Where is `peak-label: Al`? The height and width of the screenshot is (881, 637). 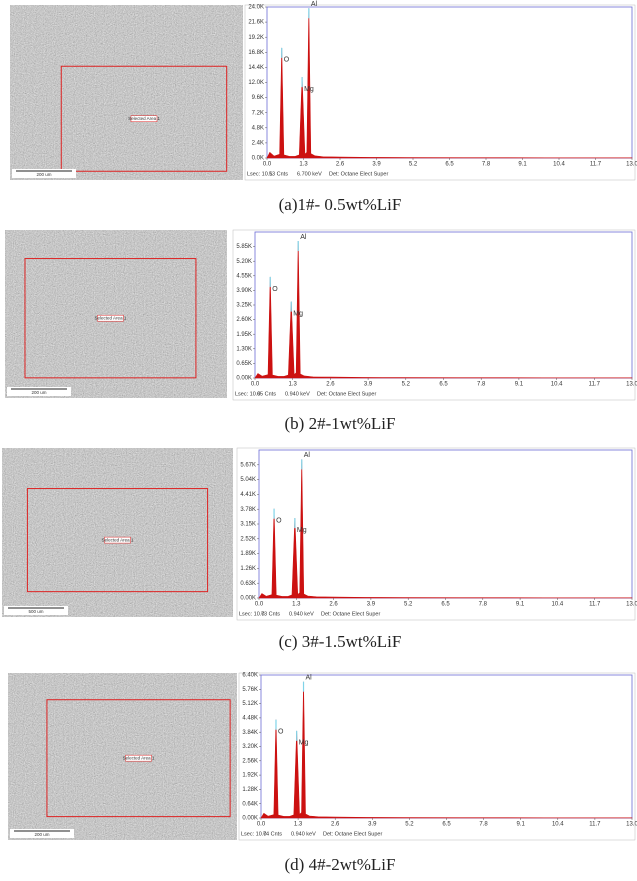 peak-label: Al is located at coordinates (307, 455).